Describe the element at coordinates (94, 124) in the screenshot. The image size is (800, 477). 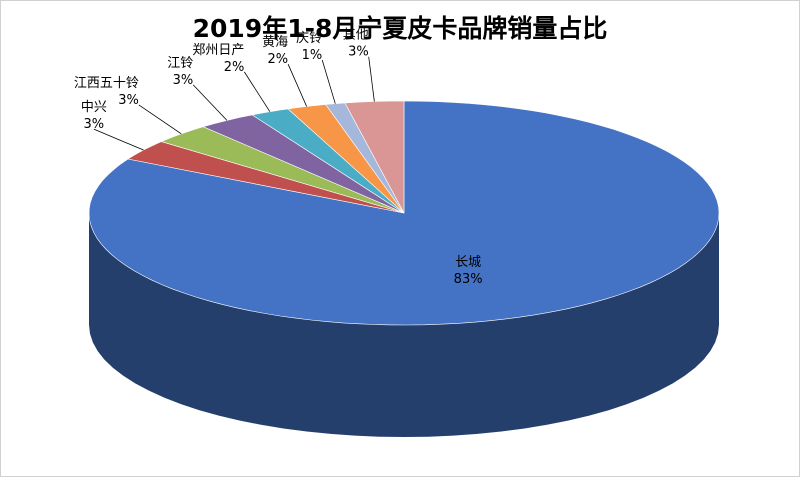
I see `slice-percent-label-1: 3%` at that location.